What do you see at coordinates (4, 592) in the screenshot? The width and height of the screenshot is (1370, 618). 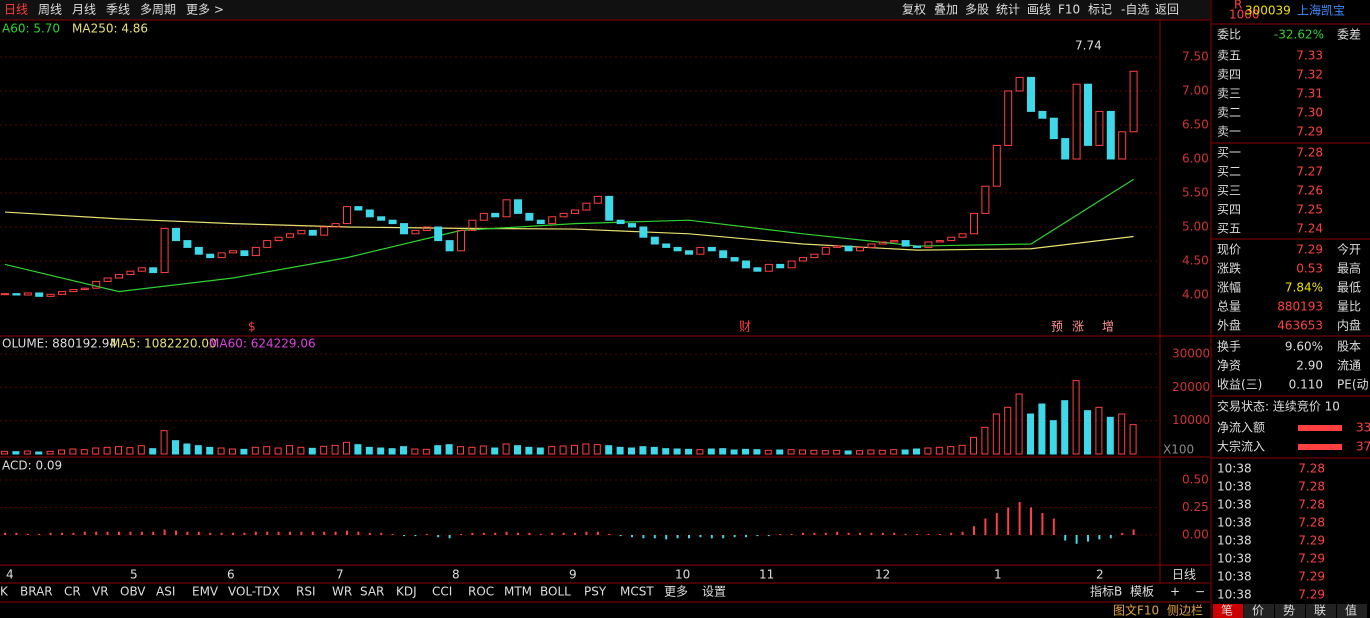 I see `indicator-tab: K` at bounding box center [4, 592].